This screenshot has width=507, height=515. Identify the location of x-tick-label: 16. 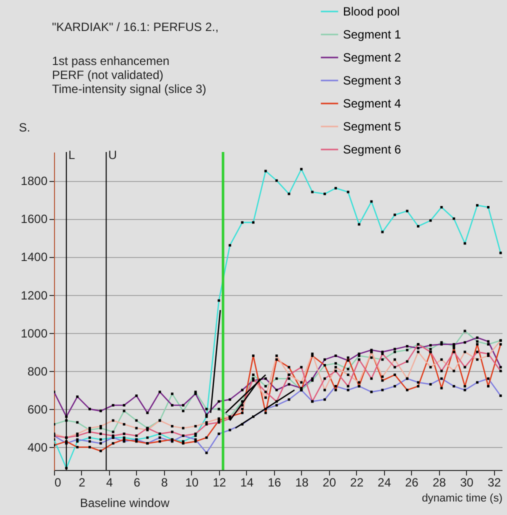
(275, 483).